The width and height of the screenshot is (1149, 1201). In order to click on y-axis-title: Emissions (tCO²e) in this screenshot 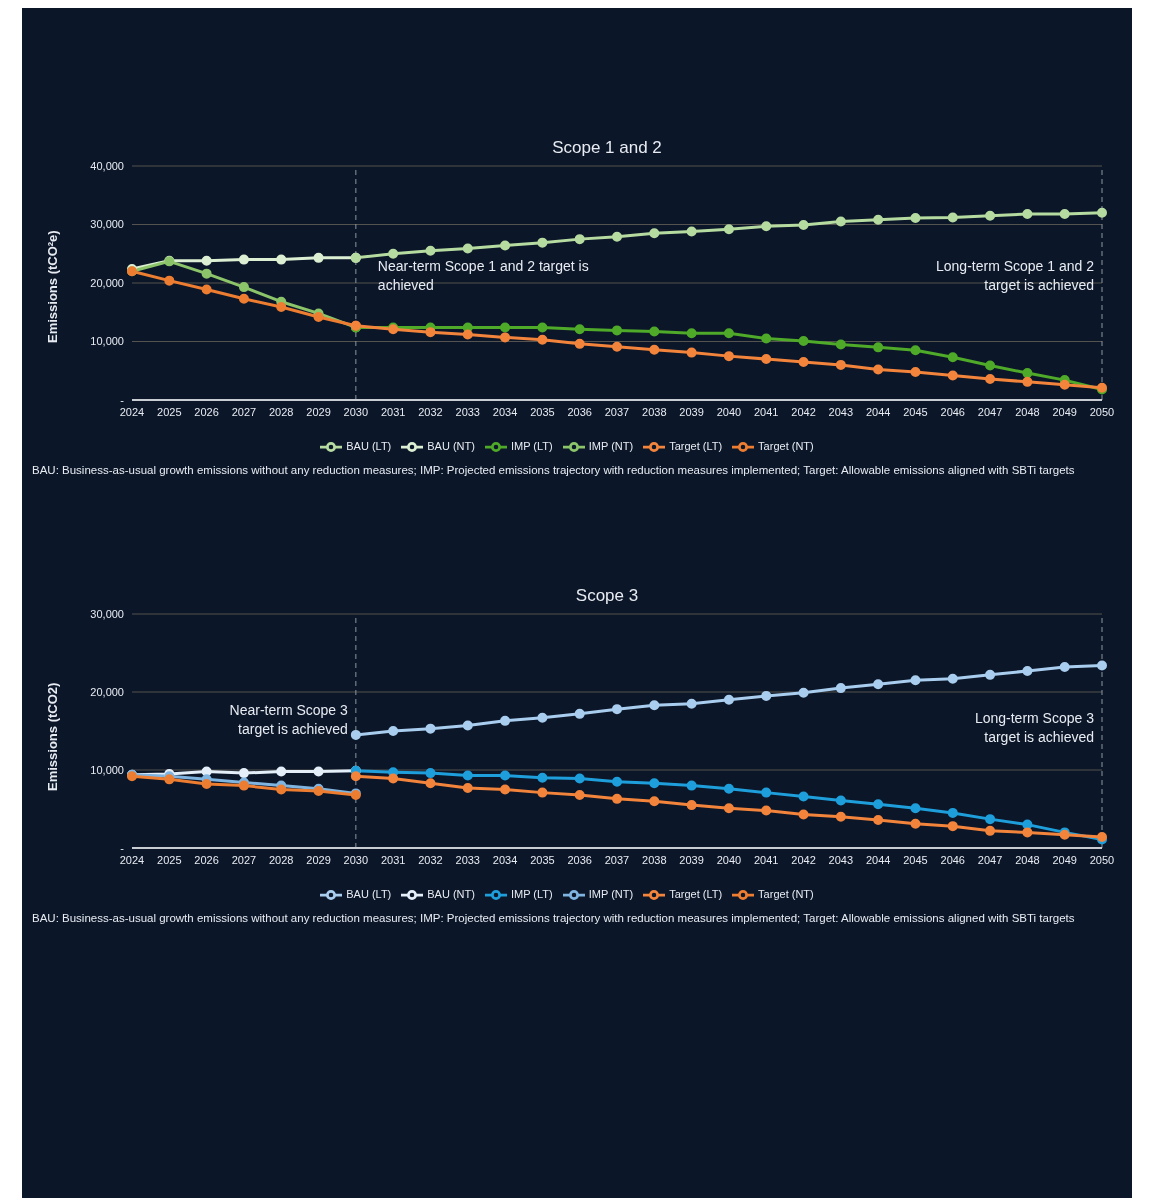, I will do `click(52, 286)`.